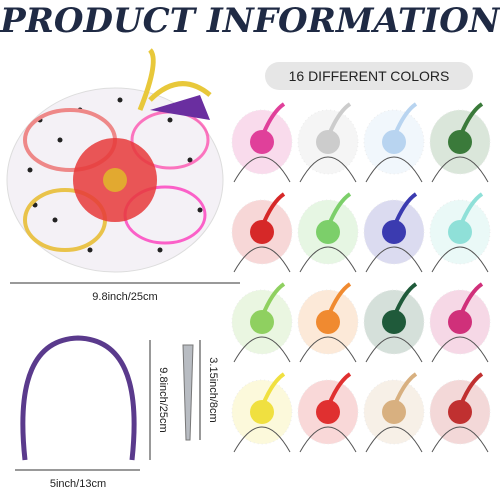  I want to click on dimension-label: 5inch/13cm, so click(78, 484).